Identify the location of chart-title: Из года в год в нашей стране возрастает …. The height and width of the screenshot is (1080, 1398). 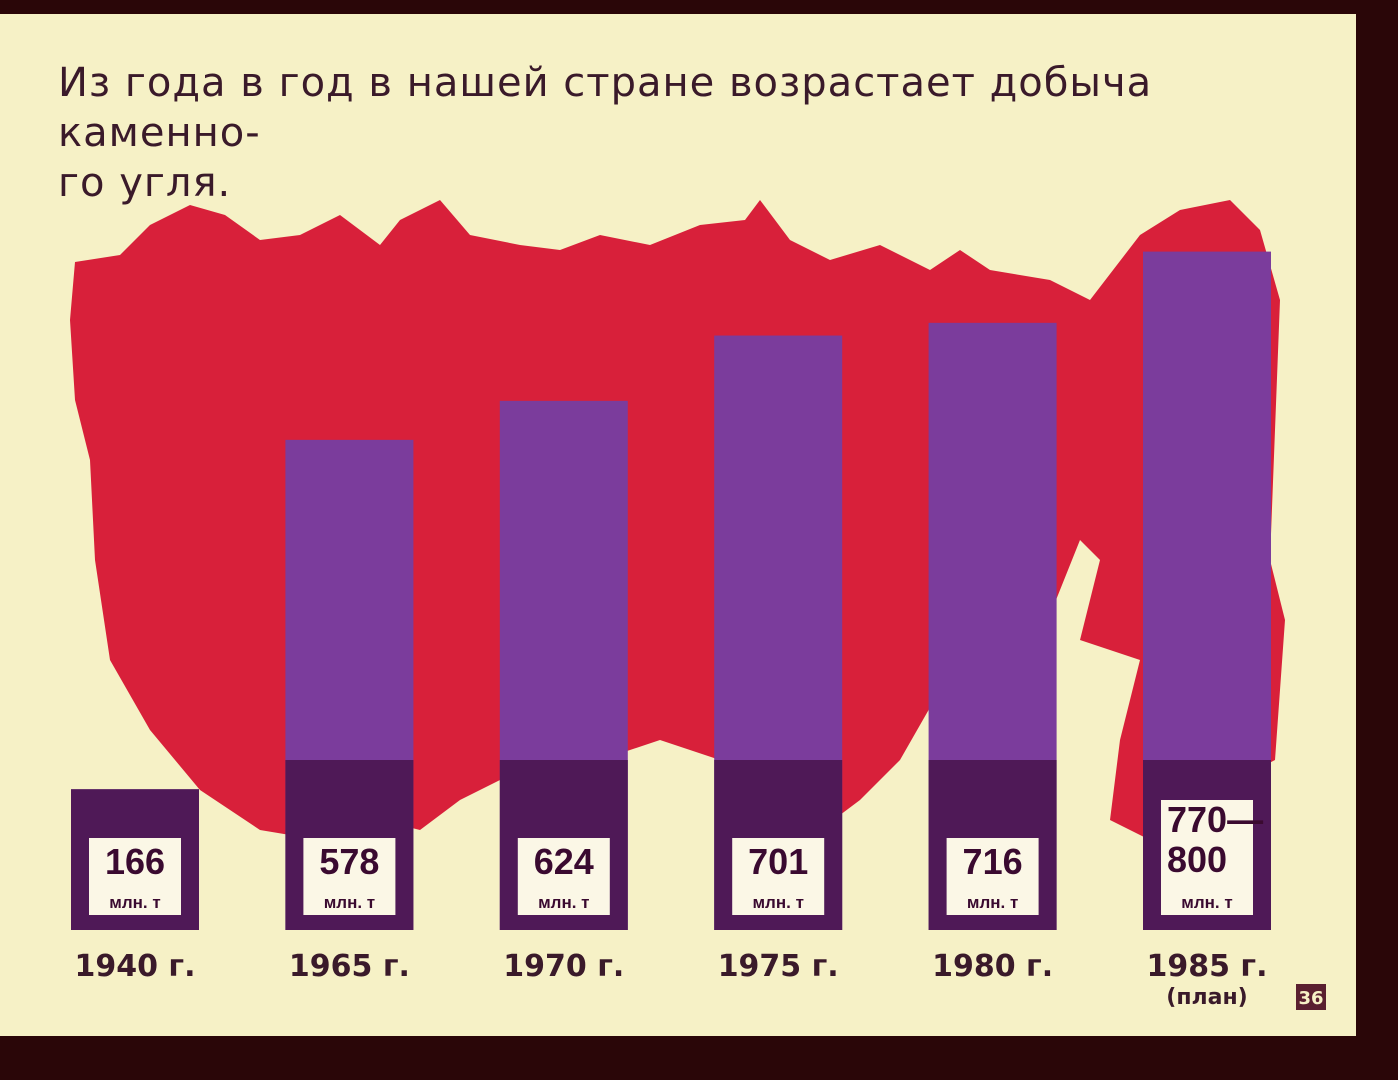
(605, 133).